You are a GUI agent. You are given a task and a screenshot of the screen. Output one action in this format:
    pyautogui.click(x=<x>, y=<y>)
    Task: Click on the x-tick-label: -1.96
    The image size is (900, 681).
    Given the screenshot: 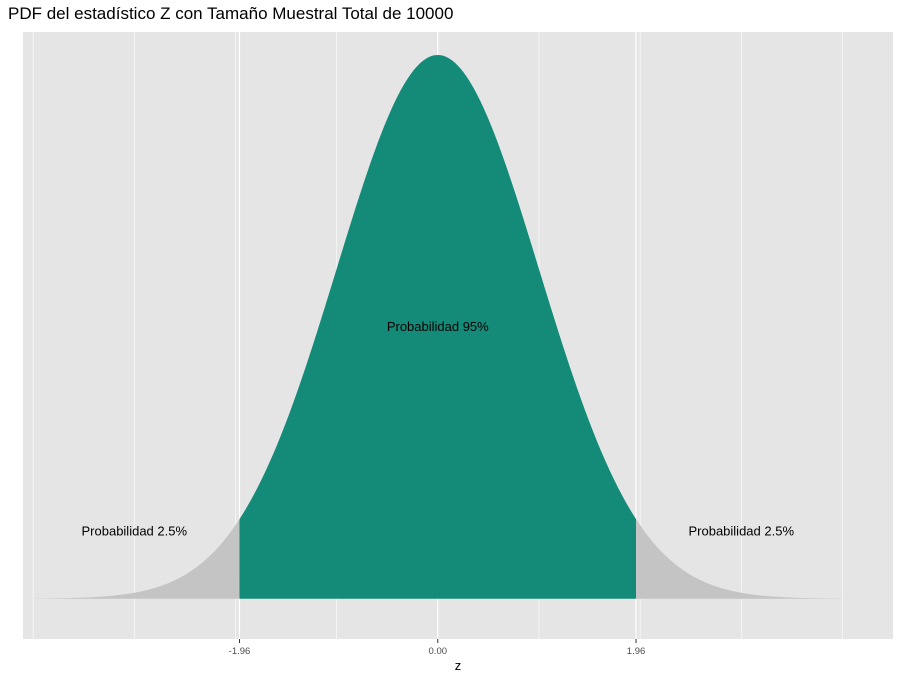 What is the action you would take?
    pyautogui.click(x=240, y=651)
    